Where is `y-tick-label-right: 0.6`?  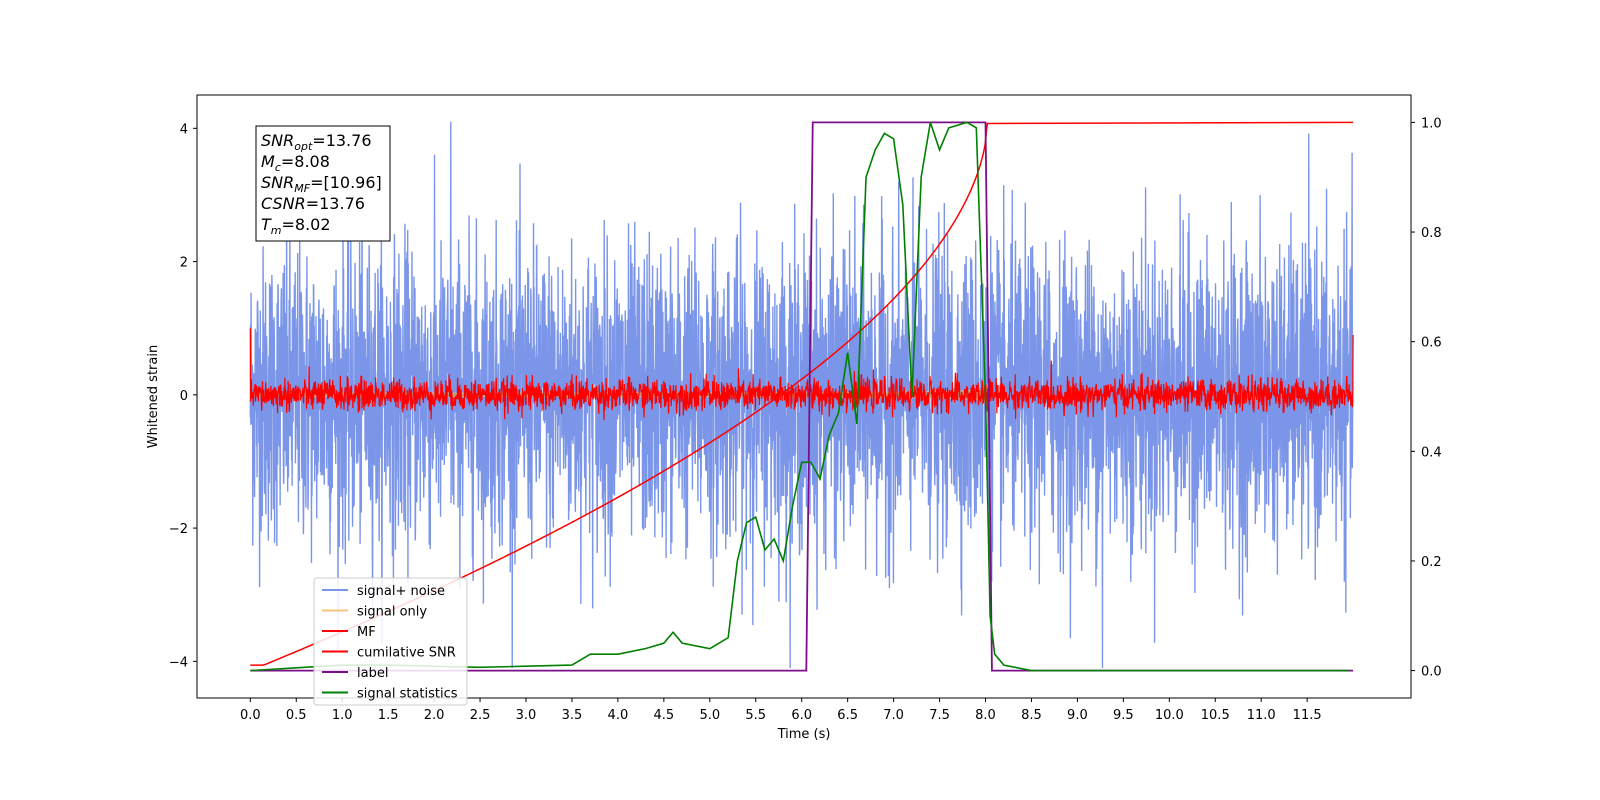
y-tick-label-right: 0.6 is located at coordinates (1431, 343).